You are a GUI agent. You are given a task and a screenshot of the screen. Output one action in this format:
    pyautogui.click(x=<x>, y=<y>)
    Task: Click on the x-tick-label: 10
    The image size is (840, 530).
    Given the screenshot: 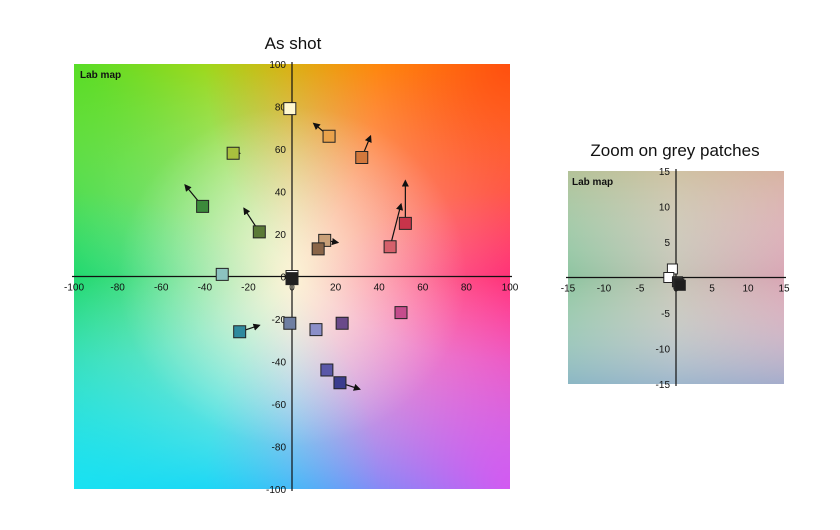 What is the action you would take?
    pyautogui.click(x=748, y=289)
    